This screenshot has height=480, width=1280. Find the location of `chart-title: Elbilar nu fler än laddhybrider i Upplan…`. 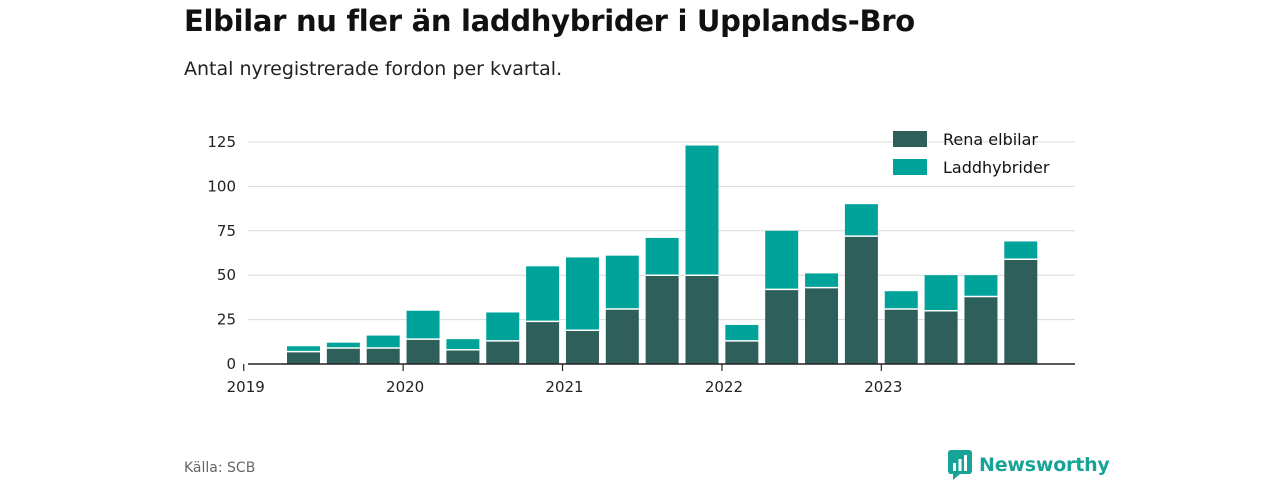

chart-title: Elbilar nu fler än laddhybrider i Upplan… is located at coordinates (549, 21).